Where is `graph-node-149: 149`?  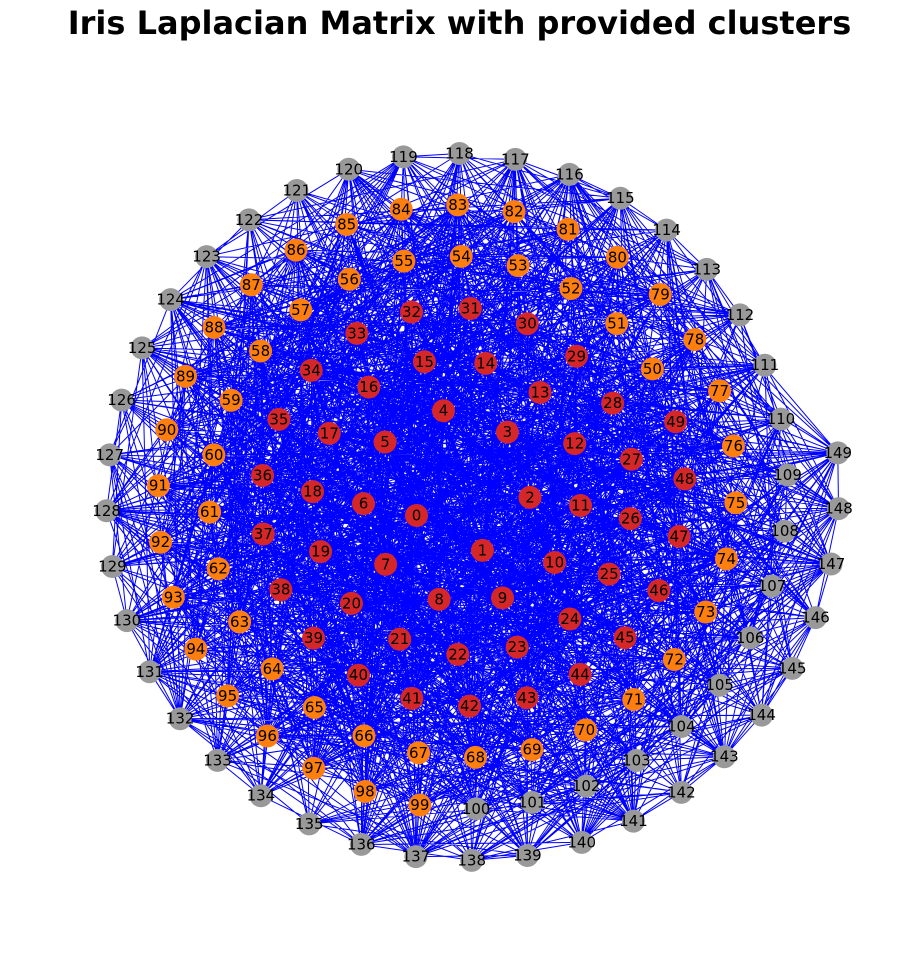 graph-node-149: 149 is located at coordinates (837, 453).